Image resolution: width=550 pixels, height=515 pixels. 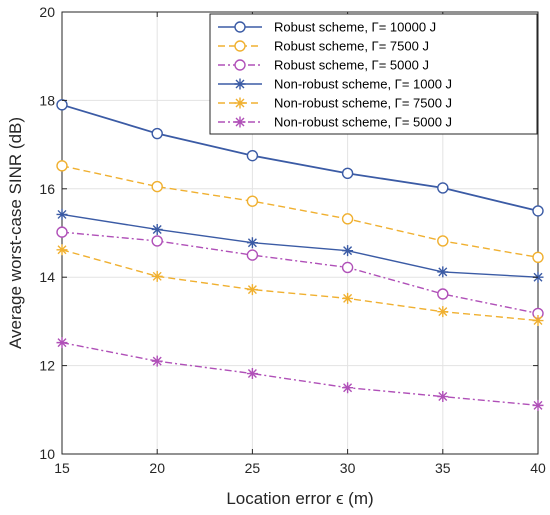 I want to click on x-tick-label: 20, so click(x=157, y=468).